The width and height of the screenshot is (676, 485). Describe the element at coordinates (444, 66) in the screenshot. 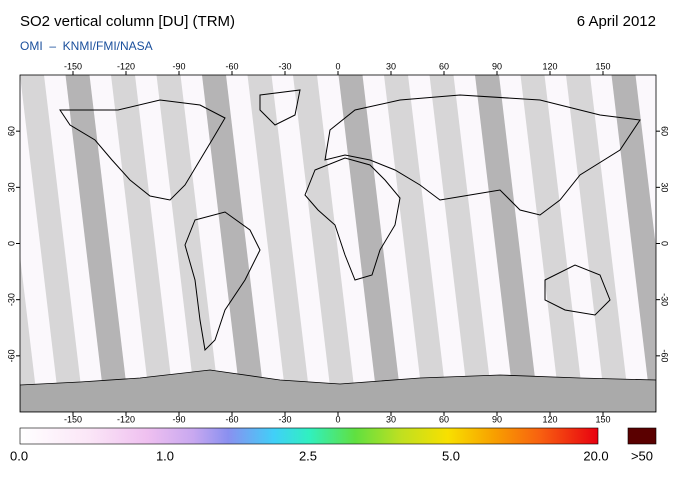

I see `x-tick-label-top: 60` at that location.